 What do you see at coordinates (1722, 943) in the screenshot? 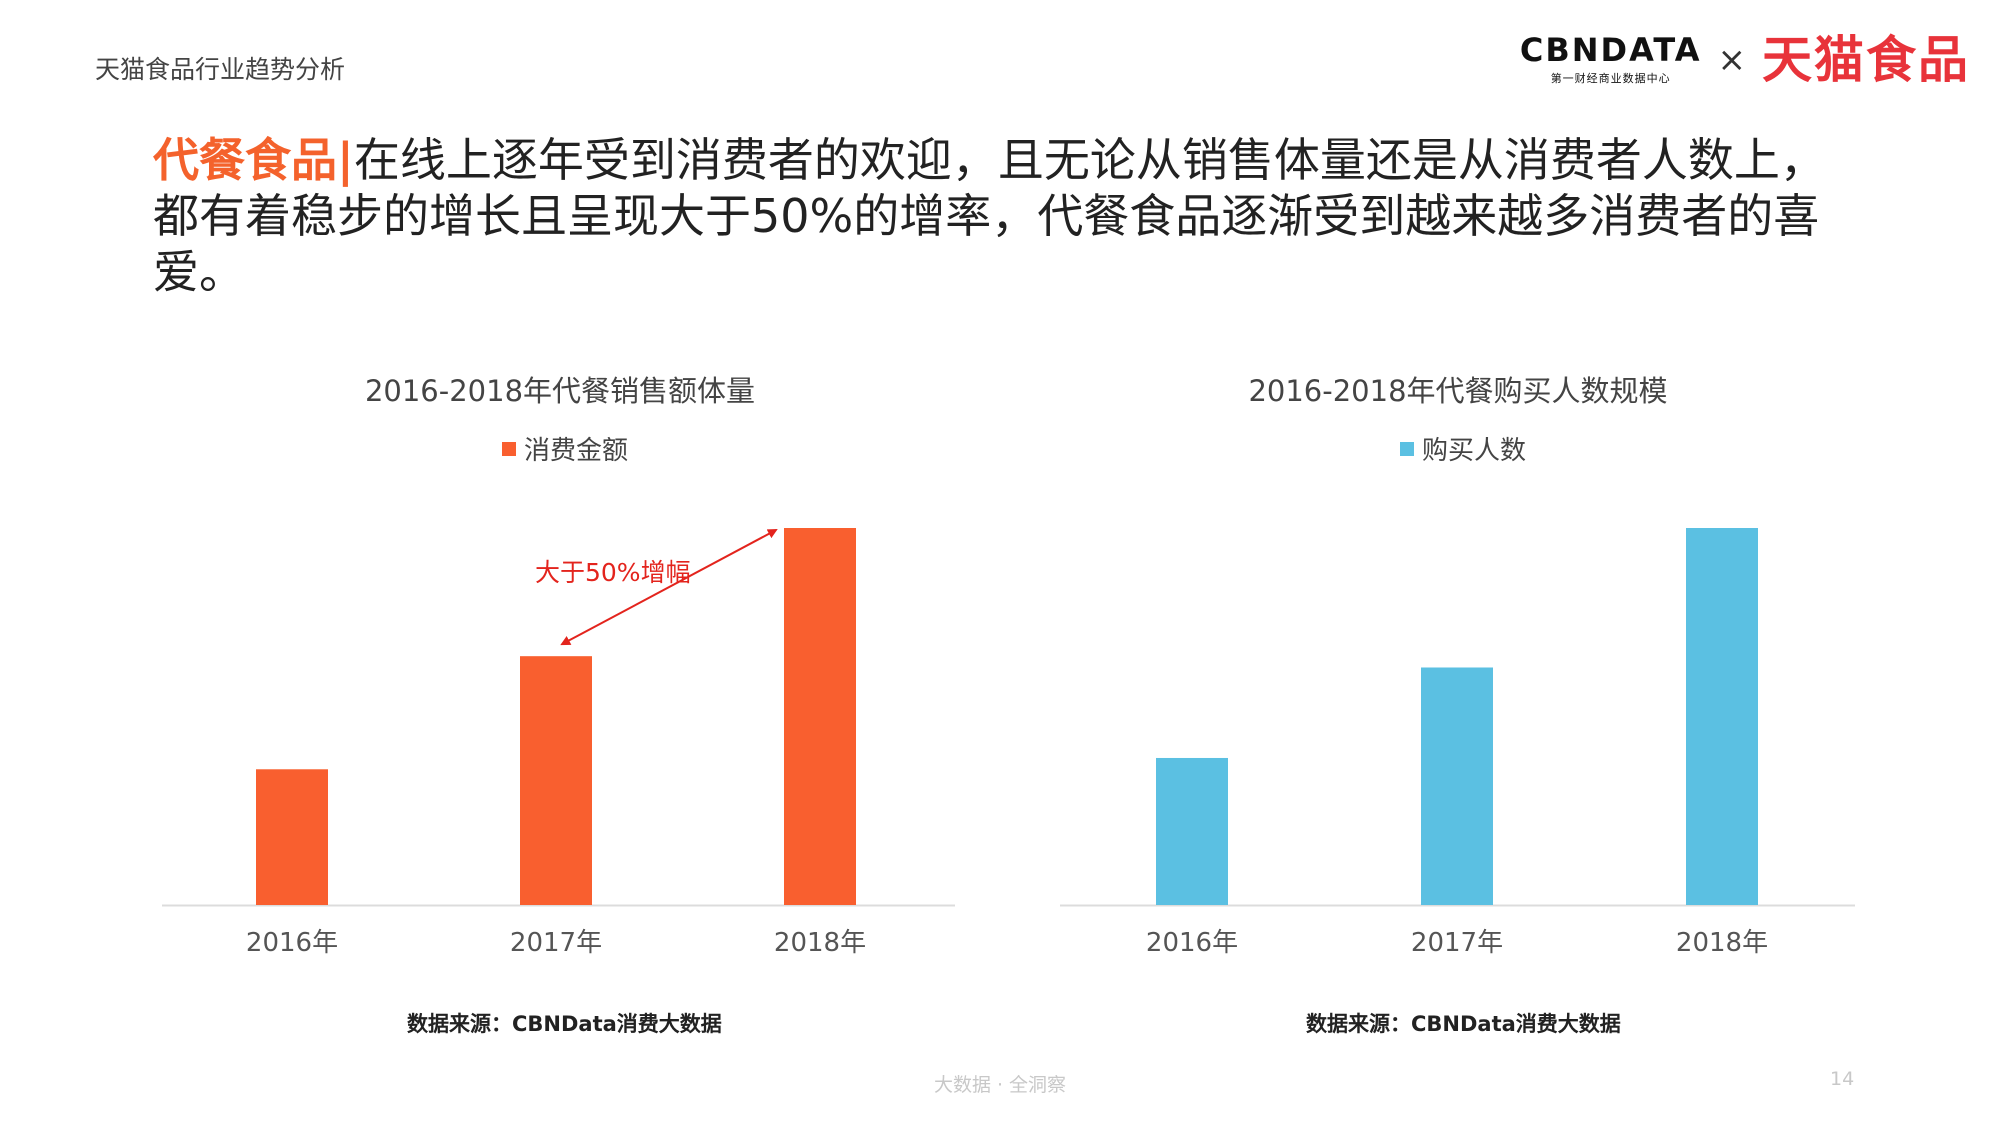
I see `buyers-tick-label-2: 2018年` at bounding box center [1722, 943].